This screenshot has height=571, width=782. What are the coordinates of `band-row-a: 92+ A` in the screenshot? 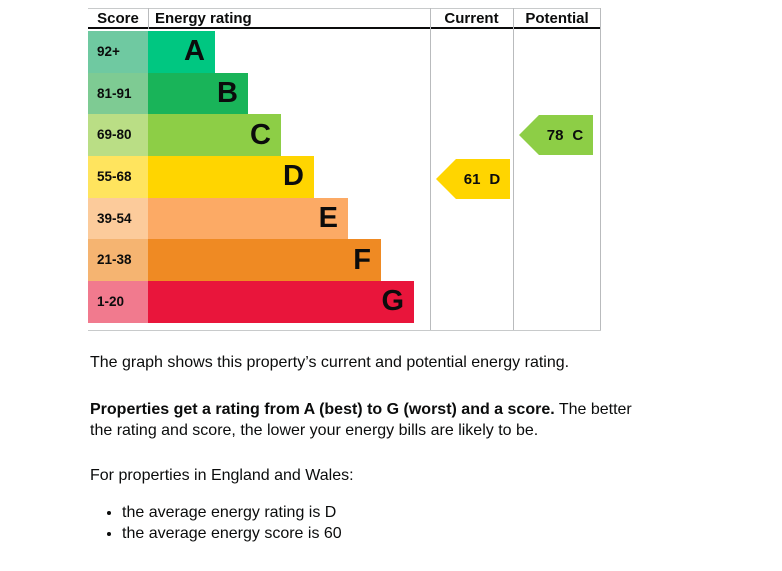 It's located at (344, 52).